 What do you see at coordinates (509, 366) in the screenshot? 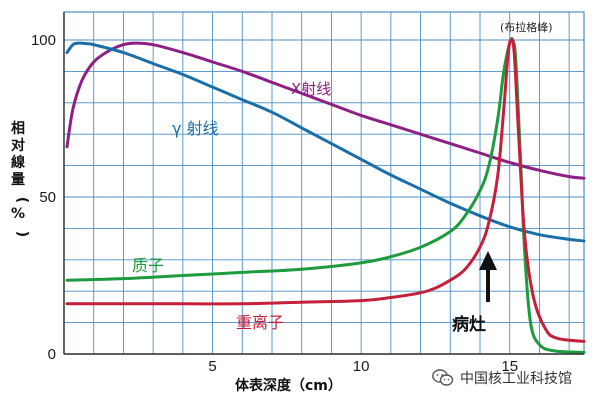
I see `x-tick-label: 15` at bounding box center [509, 366].